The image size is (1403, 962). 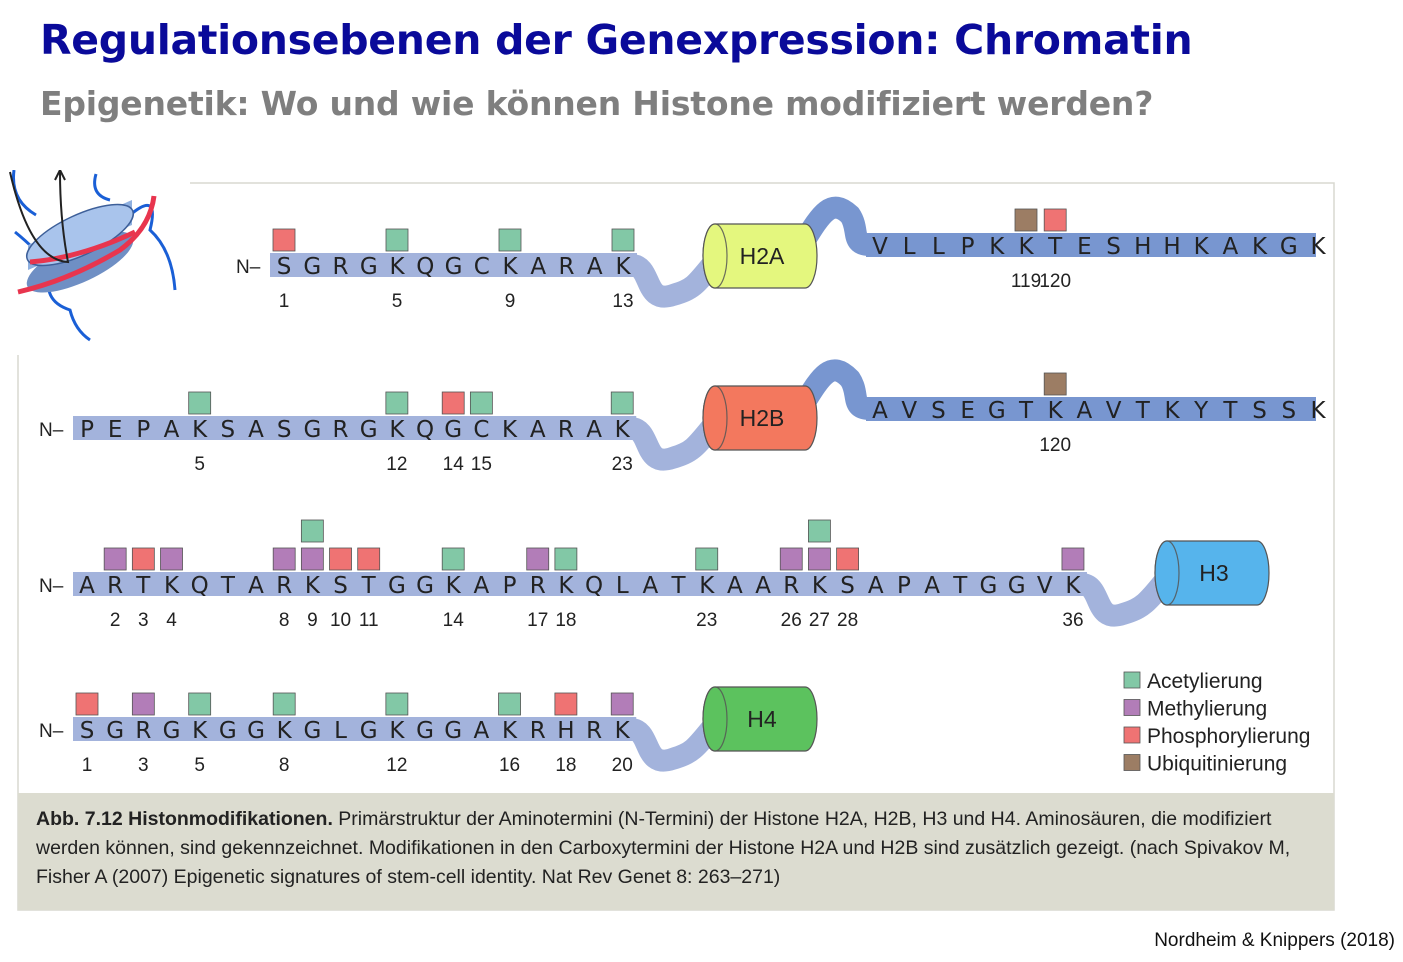 What do you see at coordinates (672, 441) in the screenshot?
I see `linker` at bounding box center [672, 441].